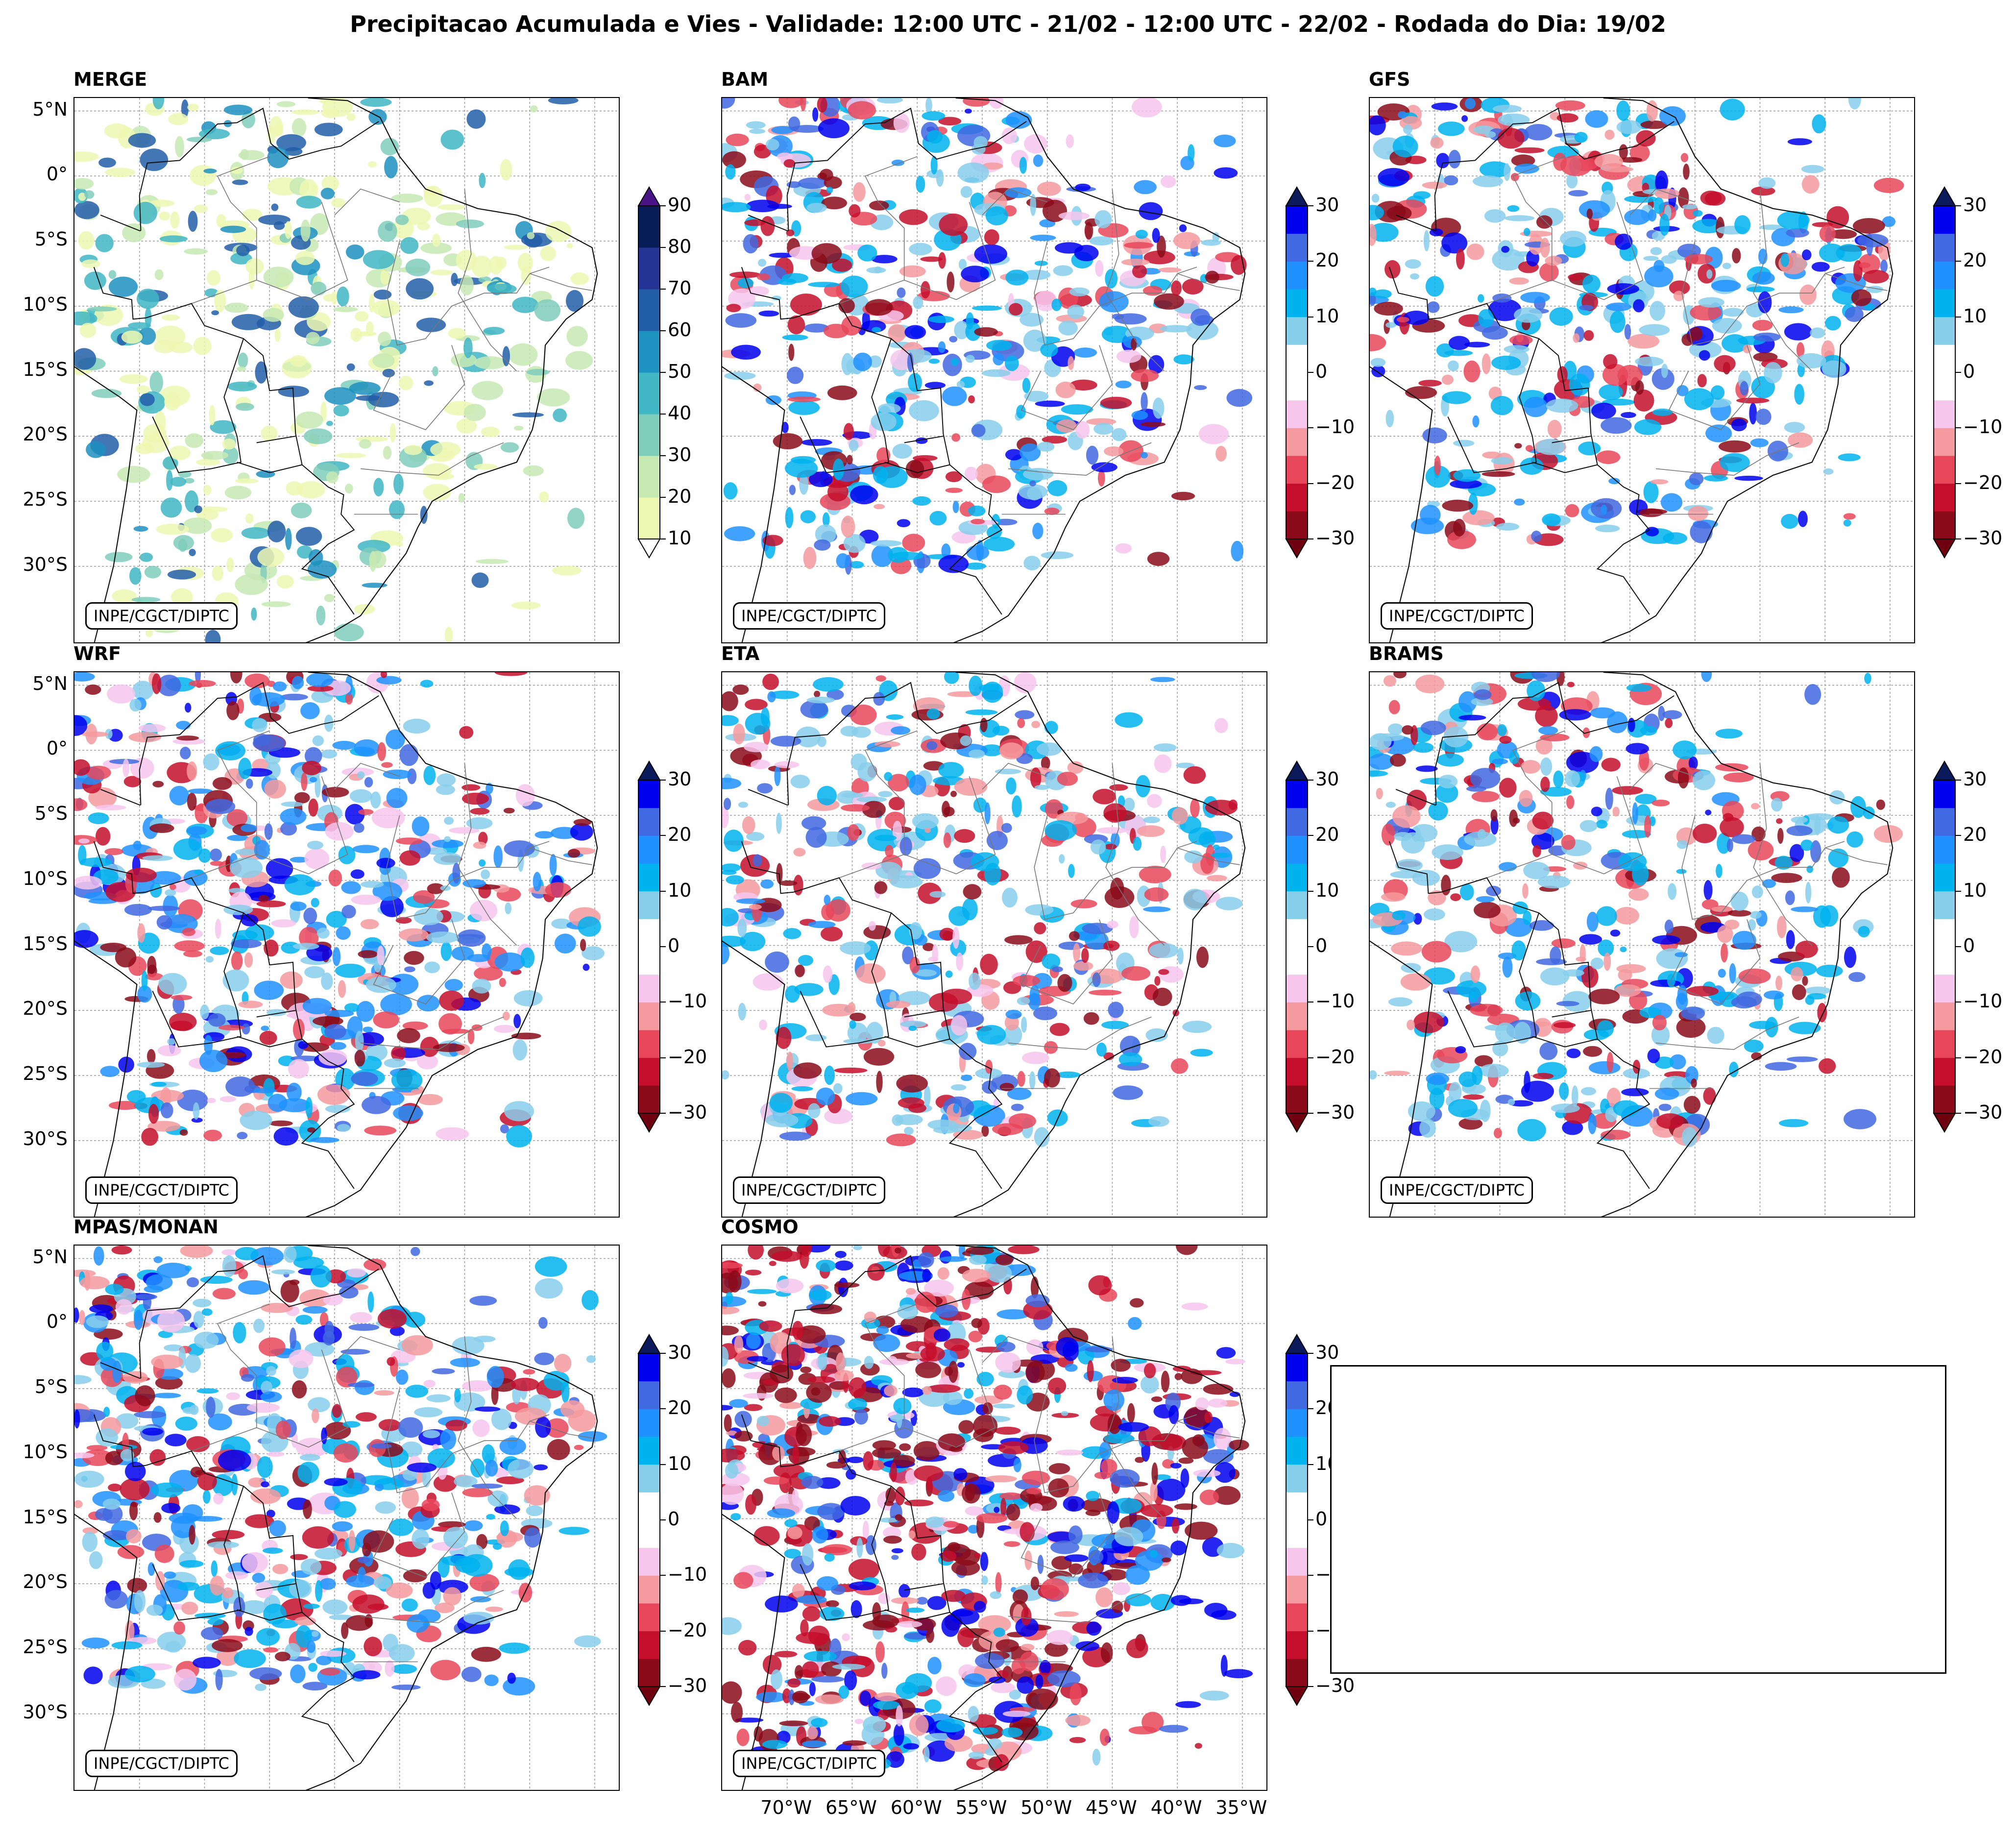  What do you see at coordinates (1632, 944) in the screenshot?
I see `coastline` at bounding box center [1632, 944].